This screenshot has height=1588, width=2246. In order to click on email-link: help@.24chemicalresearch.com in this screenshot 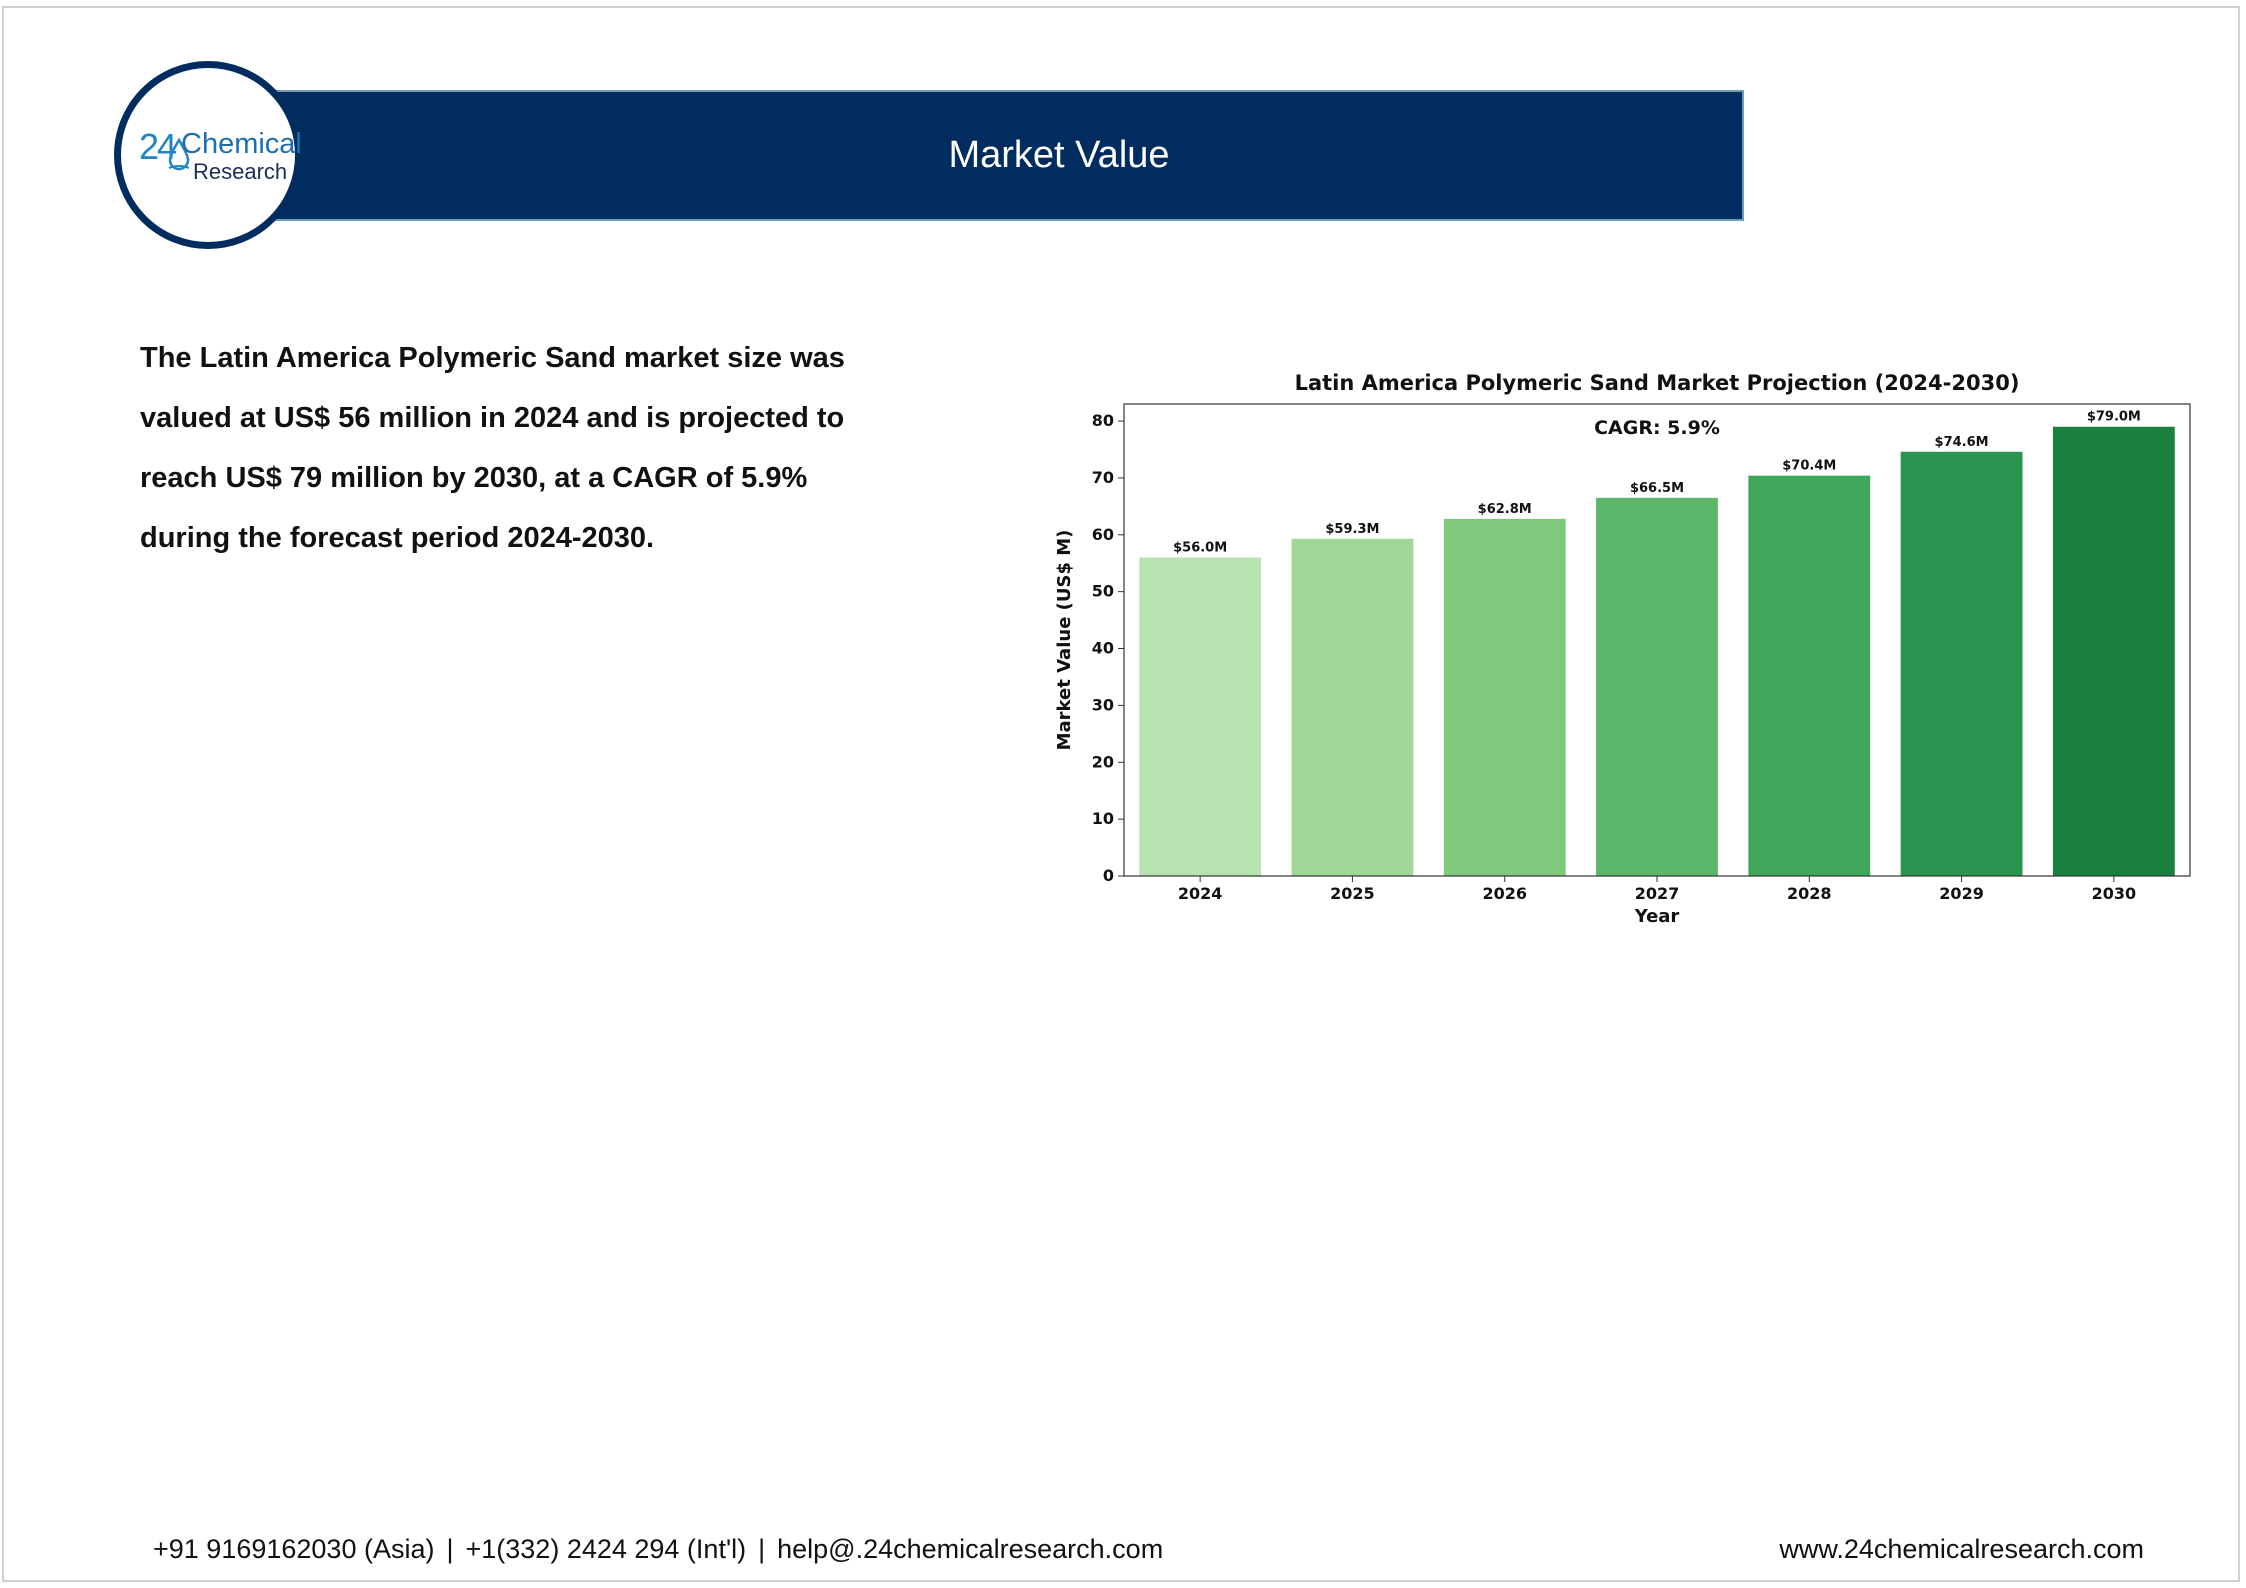, I will do `click(970, 1549)`.